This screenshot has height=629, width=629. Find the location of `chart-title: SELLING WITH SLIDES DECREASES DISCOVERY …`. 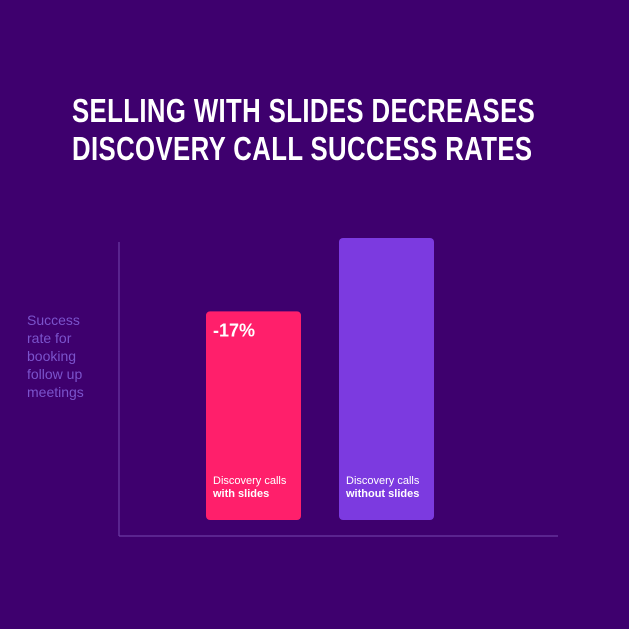

chart-title: SELLING WITH SLIDES DECREASES DISCOVERY … is located at coordinates (304, 129).